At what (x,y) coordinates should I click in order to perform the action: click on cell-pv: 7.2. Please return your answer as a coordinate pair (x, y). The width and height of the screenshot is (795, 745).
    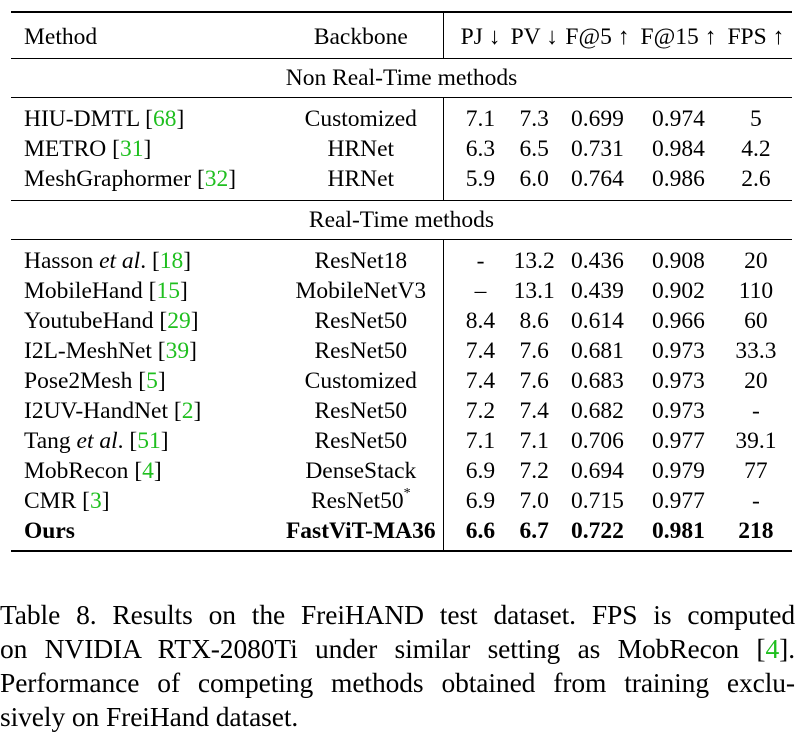
    Looking at the image, I should click on (534, 471).